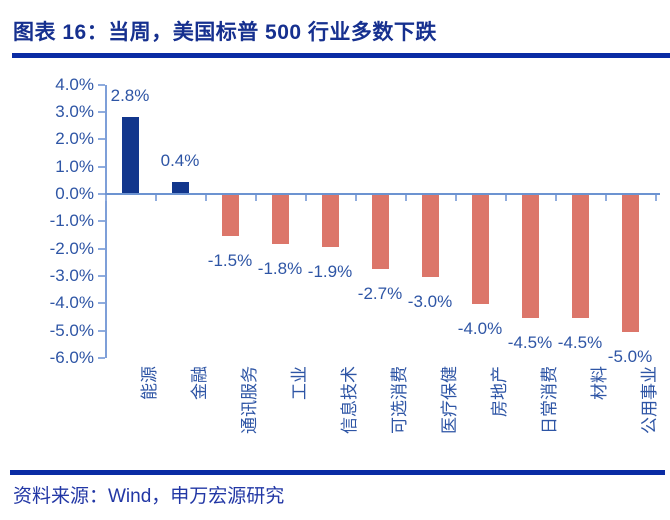  Describe the element at coordinates (280, 269) in the screenshot. I see `bar-value-label: -1.8%` at that location.